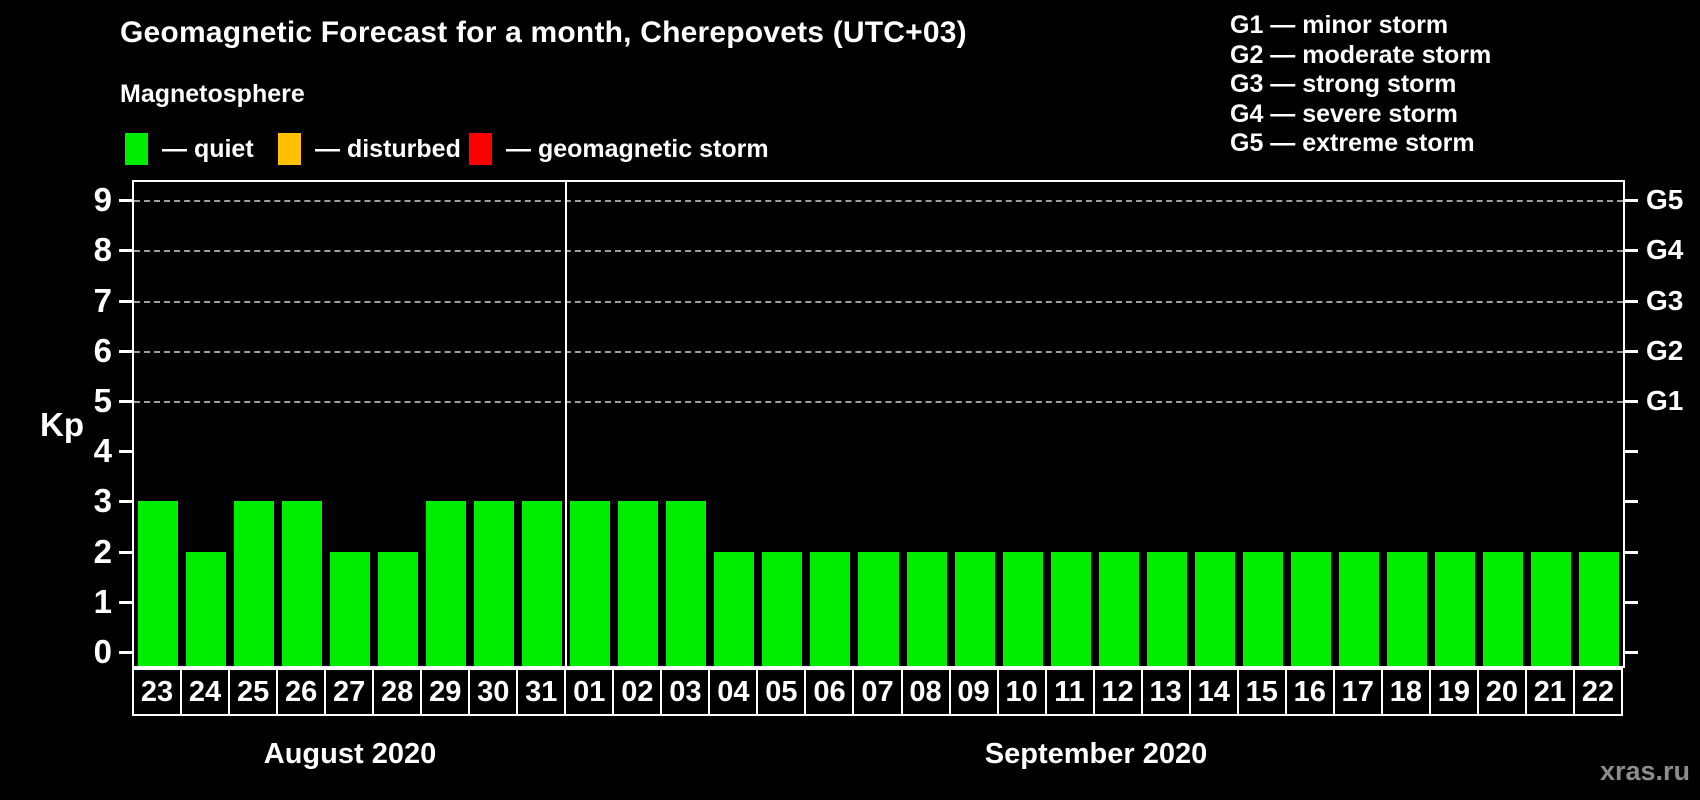  What do you see at coordinates (973, 692) in the screenshot?
I see `day-label-09: 09` at bounding box center [973, 692].